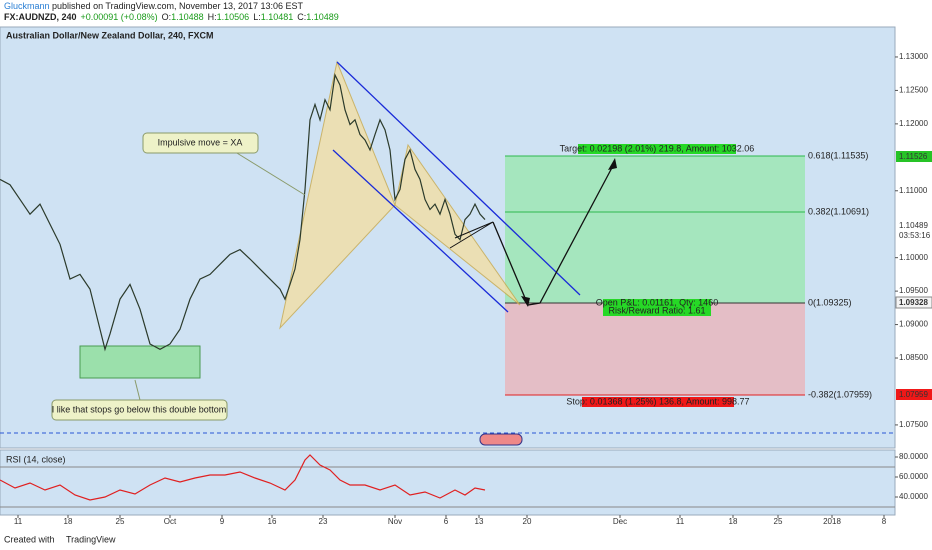 The image size is (932, 550). I want to click on y-tick-label: 1.12500, so click(913, 90).